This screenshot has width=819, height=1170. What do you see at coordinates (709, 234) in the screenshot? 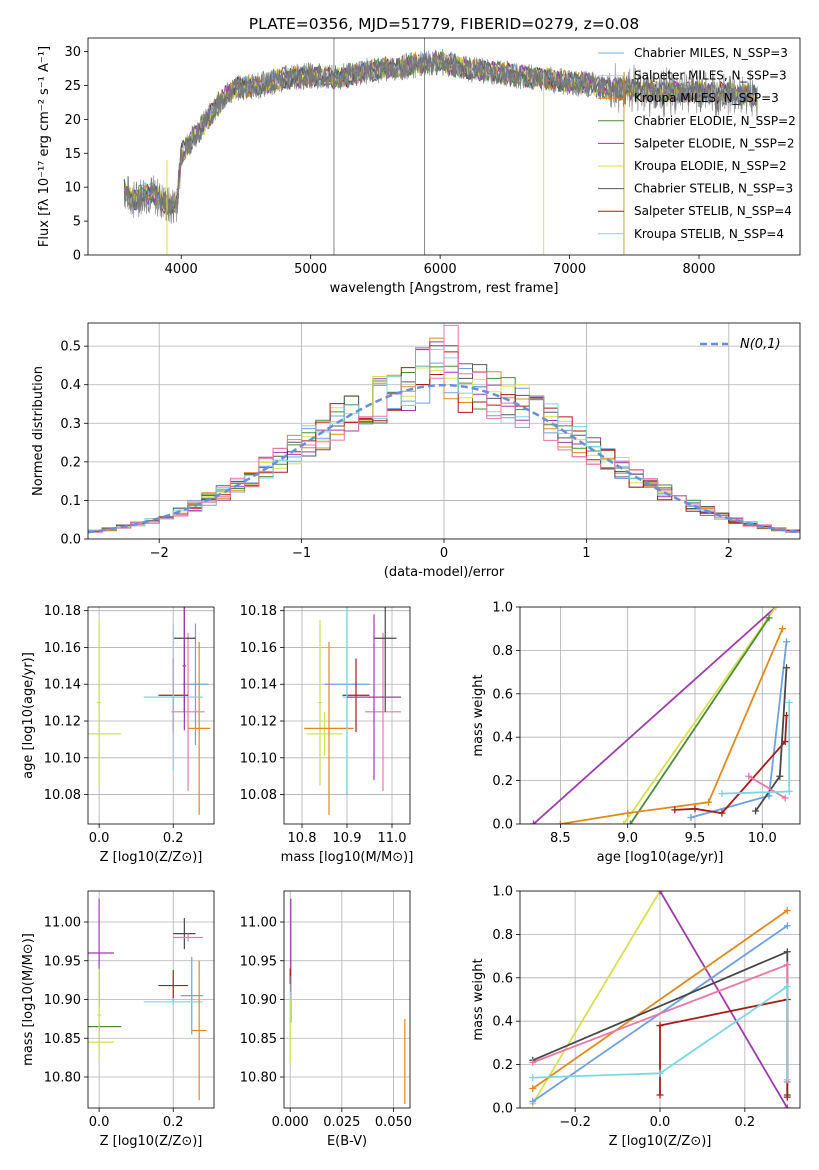
I see `legend-entry: Kroupa STELIB, N_SSP=4` at bounding box center [709, 234].